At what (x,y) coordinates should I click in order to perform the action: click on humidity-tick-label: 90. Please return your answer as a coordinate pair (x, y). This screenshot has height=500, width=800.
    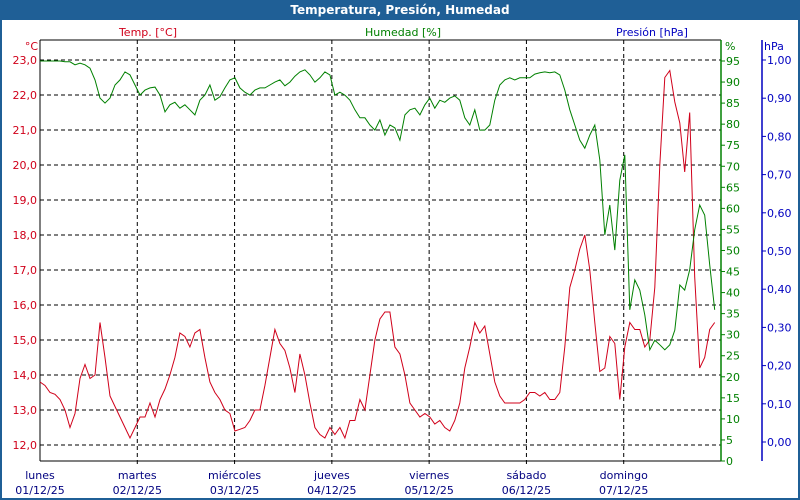
    Looking at the image, I should click on (733, 82).